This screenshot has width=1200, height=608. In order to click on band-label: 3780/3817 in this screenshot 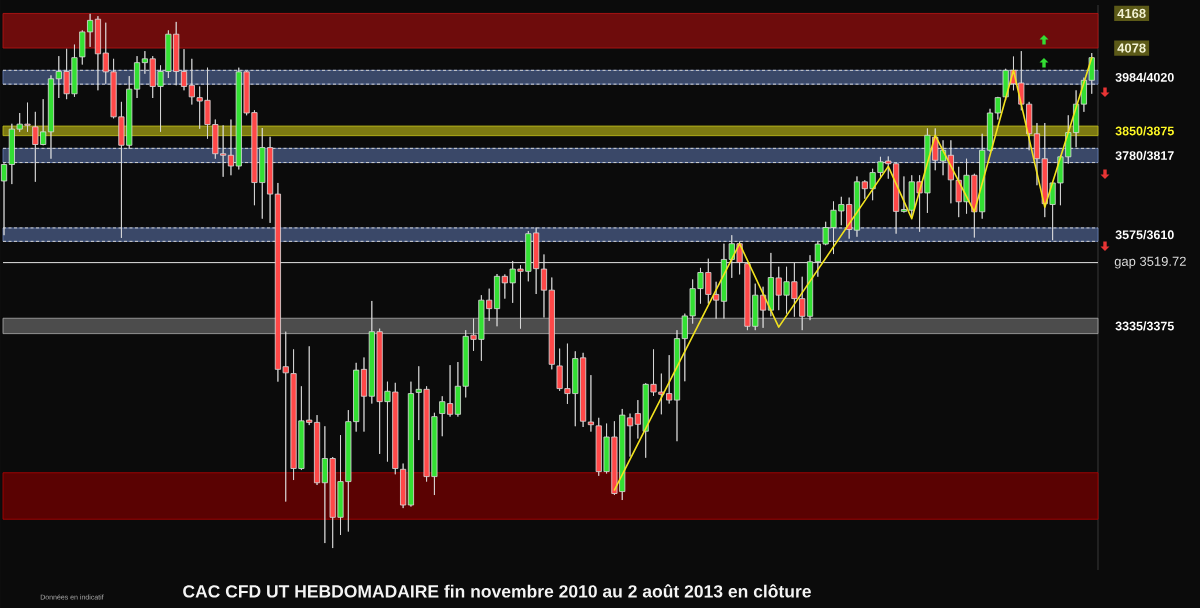, I will do `click(1144, 155)`.